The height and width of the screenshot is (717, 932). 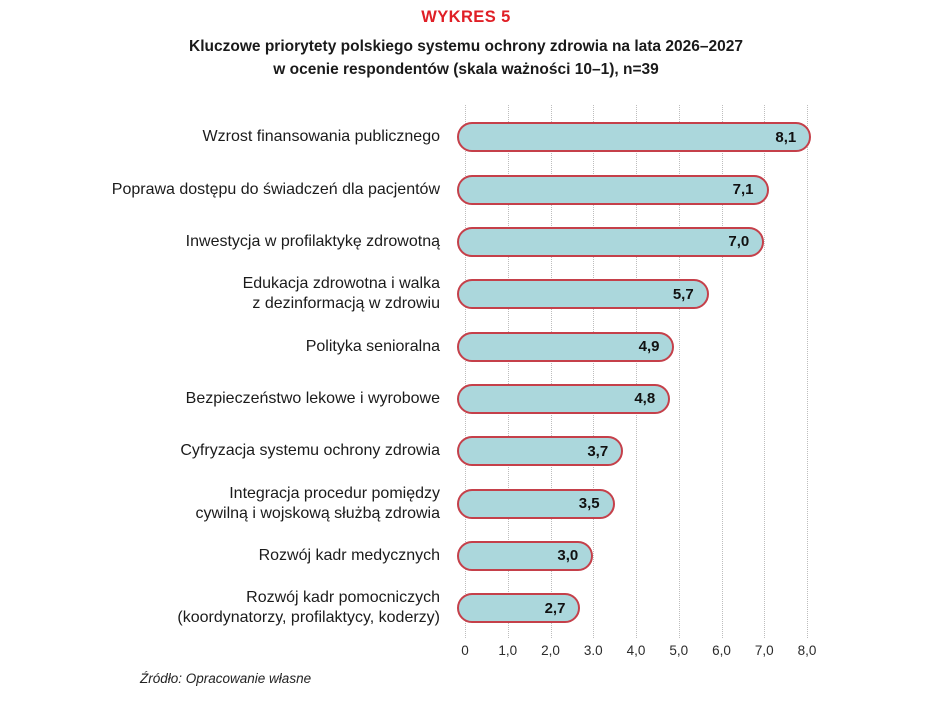 I want to click on chart-row: Polityka senioralna 4,9, so click(x=466, y=346).